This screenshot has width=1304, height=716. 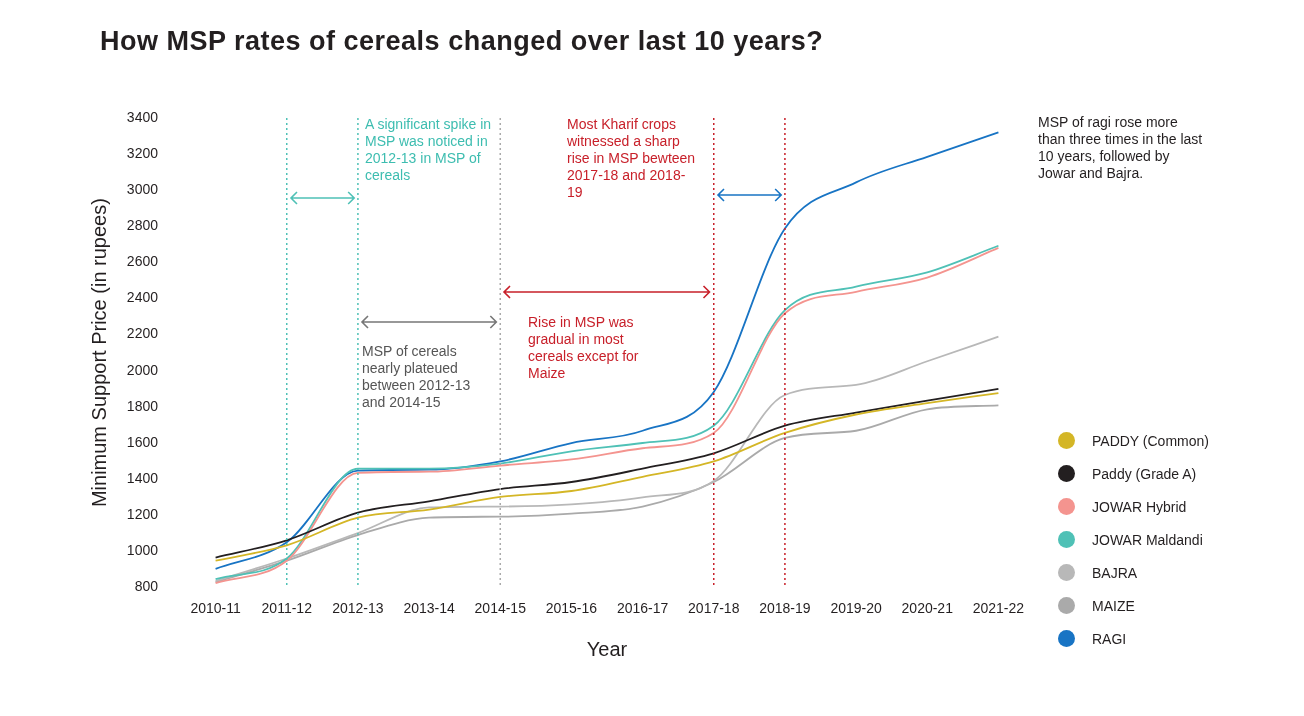 What do you see at coordinates (1144, 473) in the screenshot?
I see `legend-label: Paddy (Grade A)` at bounding box center [1144, 473].